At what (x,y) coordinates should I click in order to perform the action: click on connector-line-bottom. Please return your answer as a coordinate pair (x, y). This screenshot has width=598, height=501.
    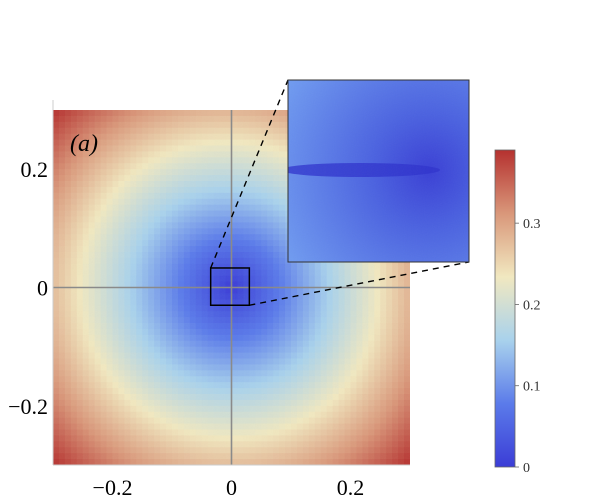
    Looking at the image, I should click on (359, 283).